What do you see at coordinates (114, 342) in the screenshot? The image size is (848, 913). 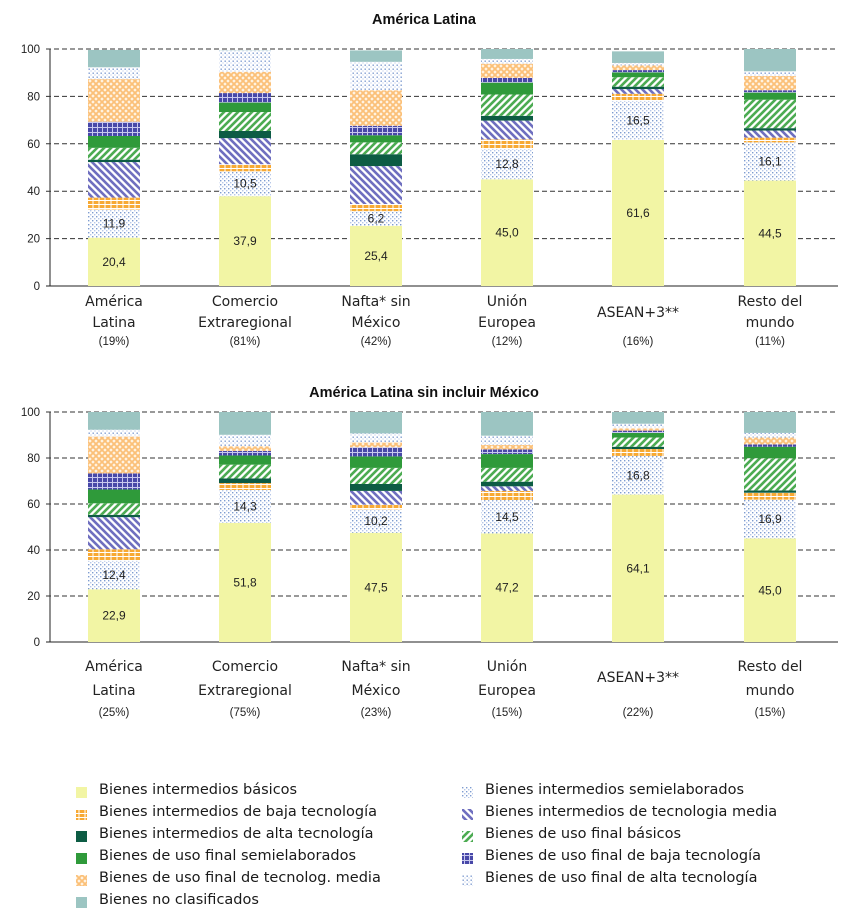 I see `category-share: (19%)` at bounding box center [114, 342].